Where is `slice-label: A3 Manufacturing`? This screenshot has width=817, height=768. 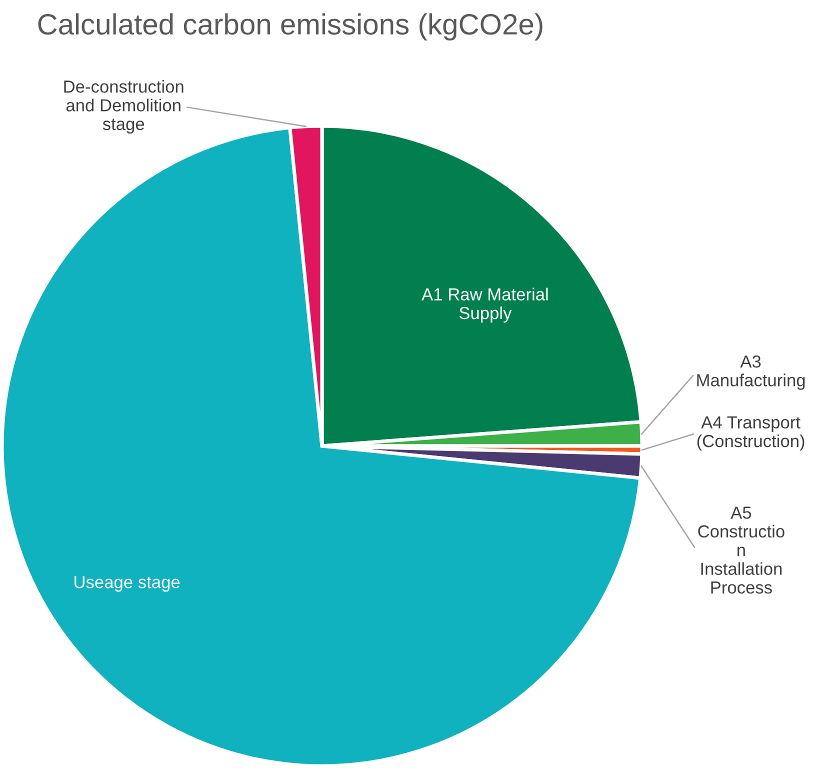
slice-label: A3 Manufacturing is located at coordinates (751, 372).